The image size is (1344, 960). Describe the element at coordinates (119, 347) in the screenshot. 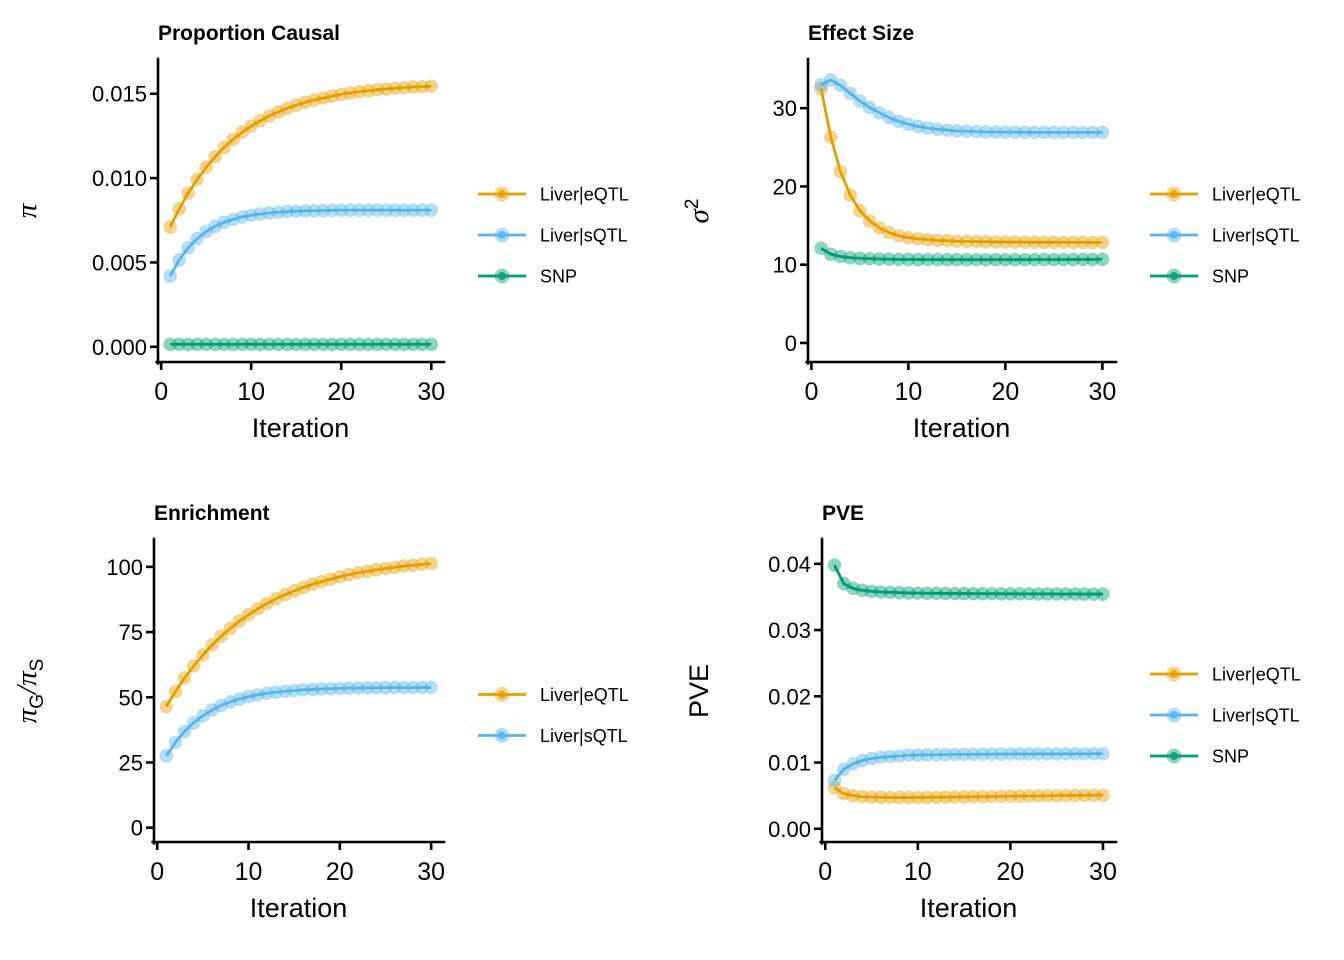

I see `y-tick-label: 0.000` at that location.